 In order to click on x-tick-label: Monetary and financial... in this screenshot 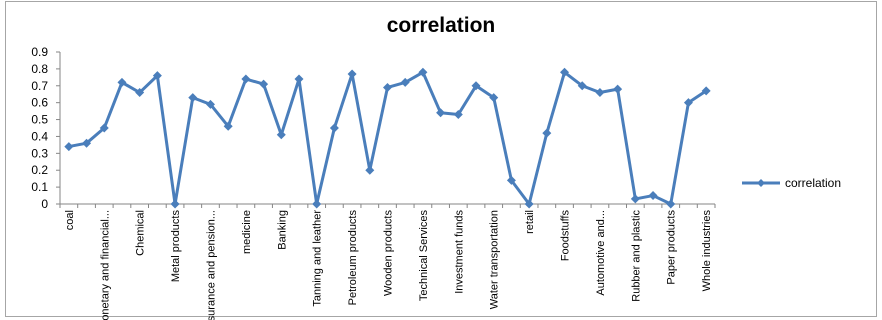, I will do `click(105, 265)`.